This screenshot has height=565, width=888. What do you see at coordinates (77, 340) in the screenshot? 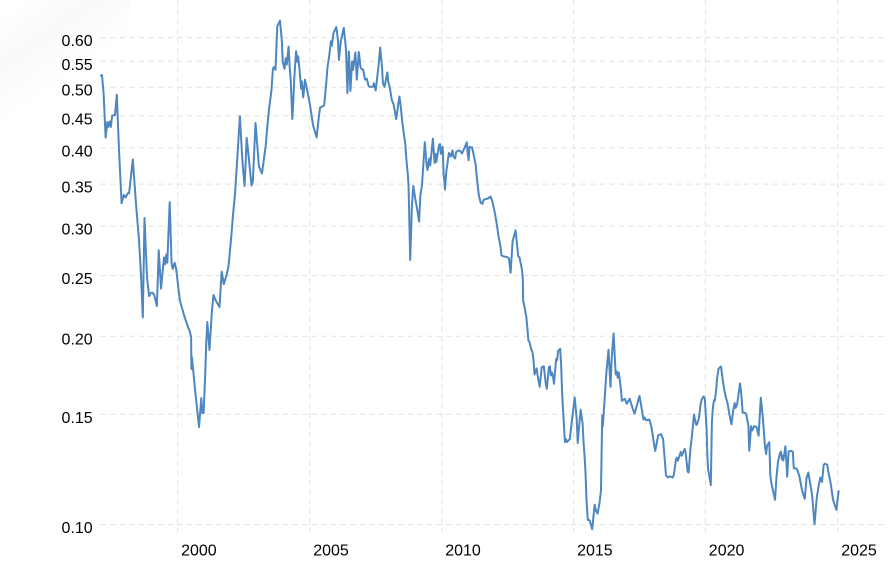
I see `svg-text: 0.20` at bounding box center [77, 340].